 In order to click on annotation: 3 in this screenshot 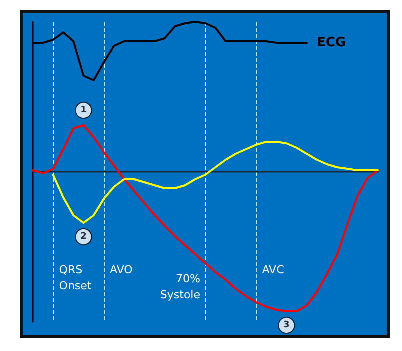, I will do `click(287, 325)`.